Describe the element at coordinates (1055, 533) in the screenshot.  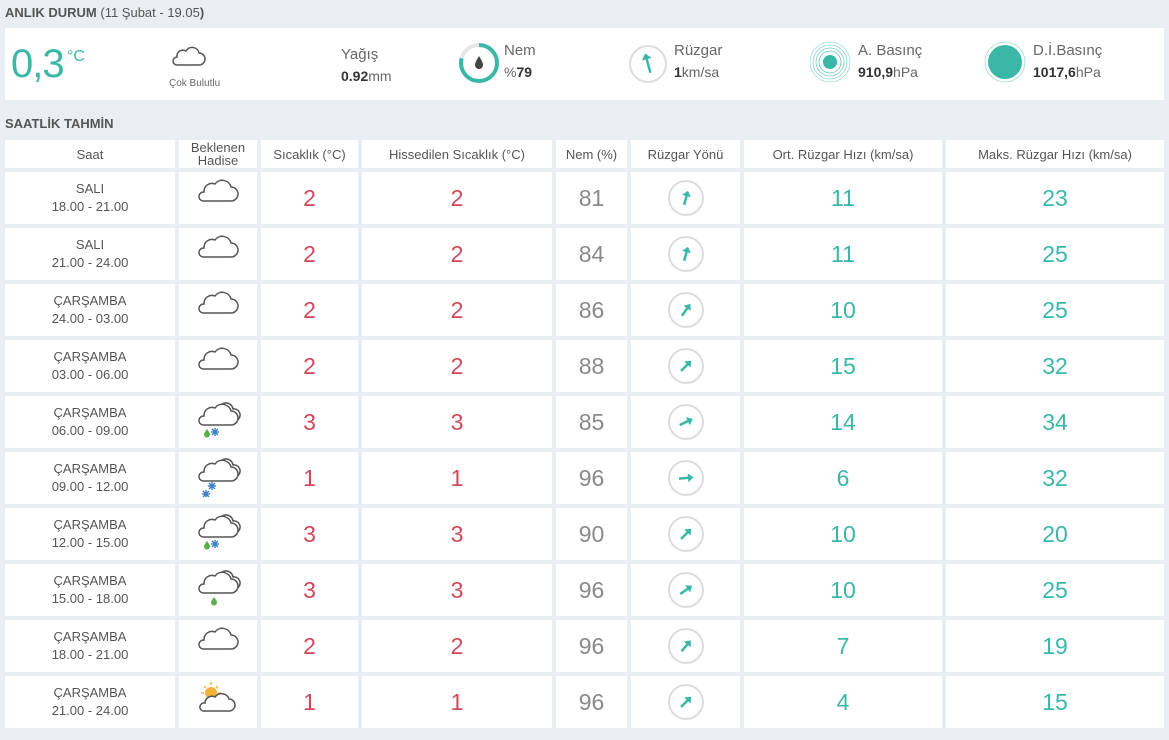
I see `row-wind-max: 20` at that location.